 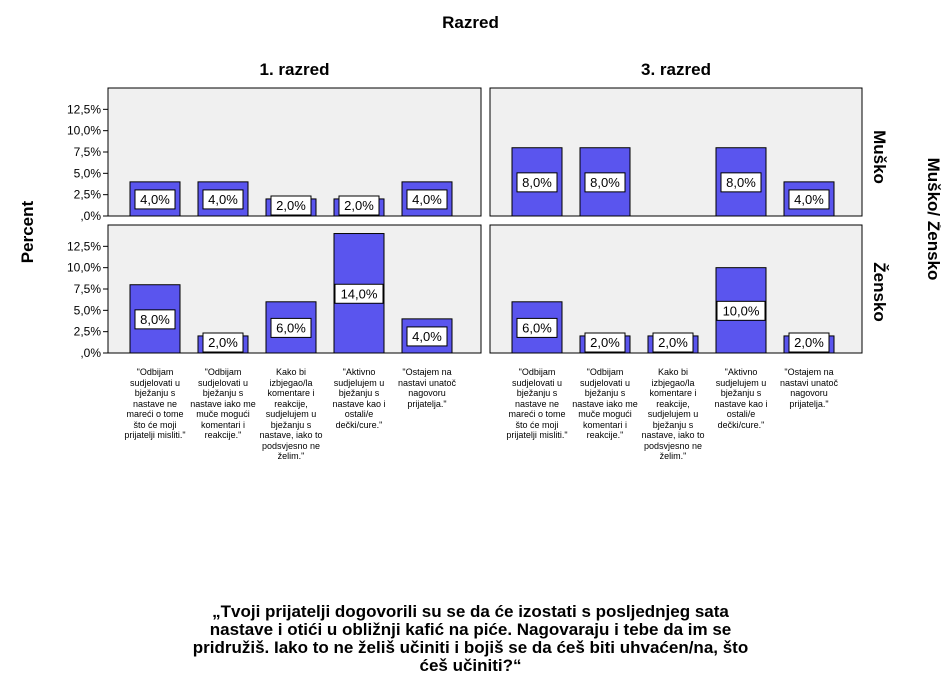 What do you see at coordinates (470, 22) in the screenshot?
I see `chart-title: Razred` at bounding box center [470, 22].